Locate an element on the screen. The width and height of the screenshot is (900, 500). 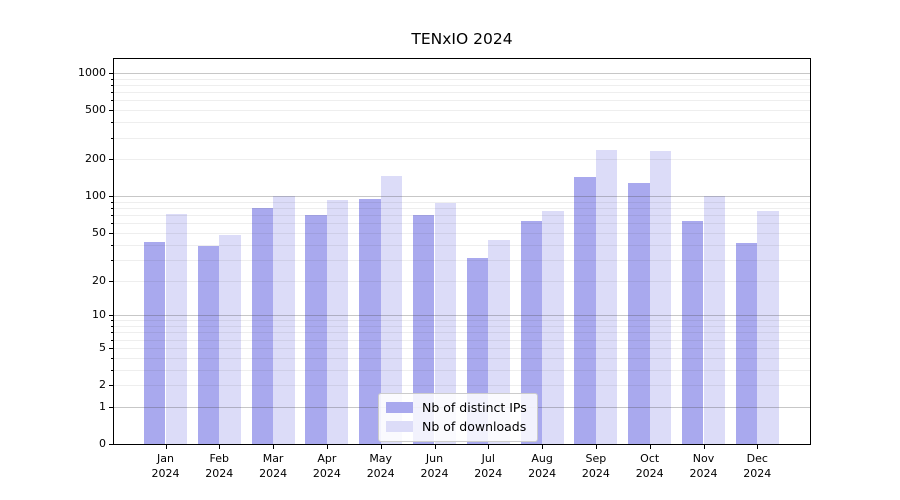
bar-distinct-ips-nov is located at coordinates (692, 332).